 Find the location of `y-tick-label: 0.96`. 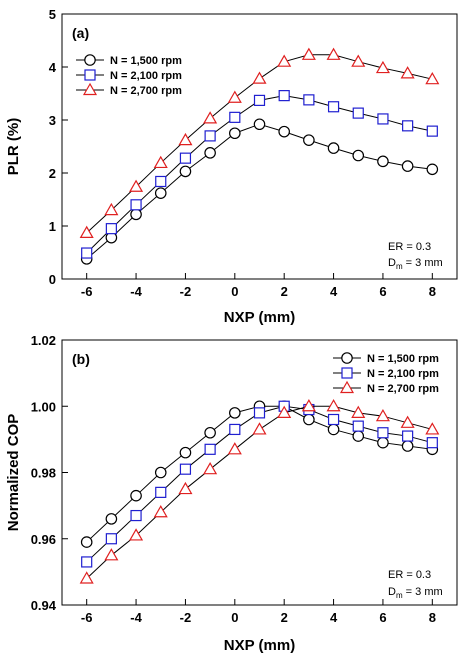

y-tick-label: 0.96 is located at coordinates (43, 539).